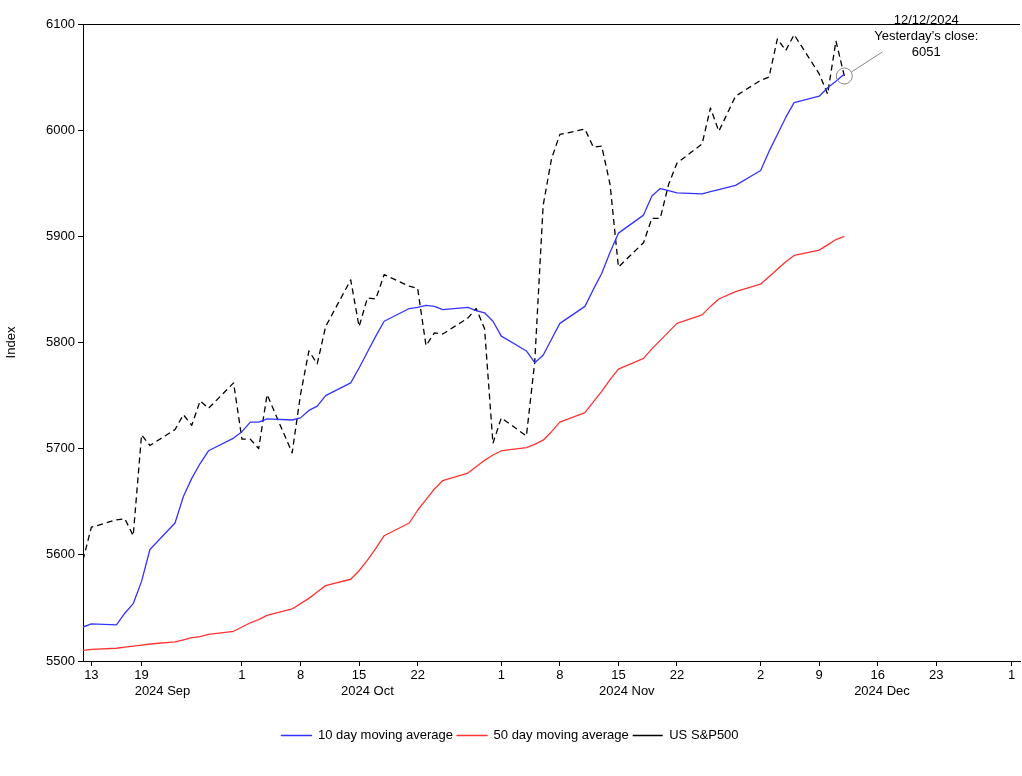  Describe the element at coordinates (761, 675) in the screenshot. I see `x-tick-label: 2` at that location.